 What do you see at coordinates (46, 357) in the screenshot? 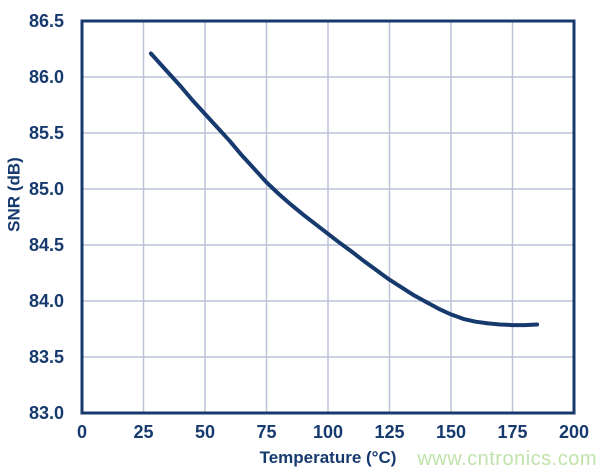
I see `y-tick-label: 83.5` at bounding box center [46, 357].